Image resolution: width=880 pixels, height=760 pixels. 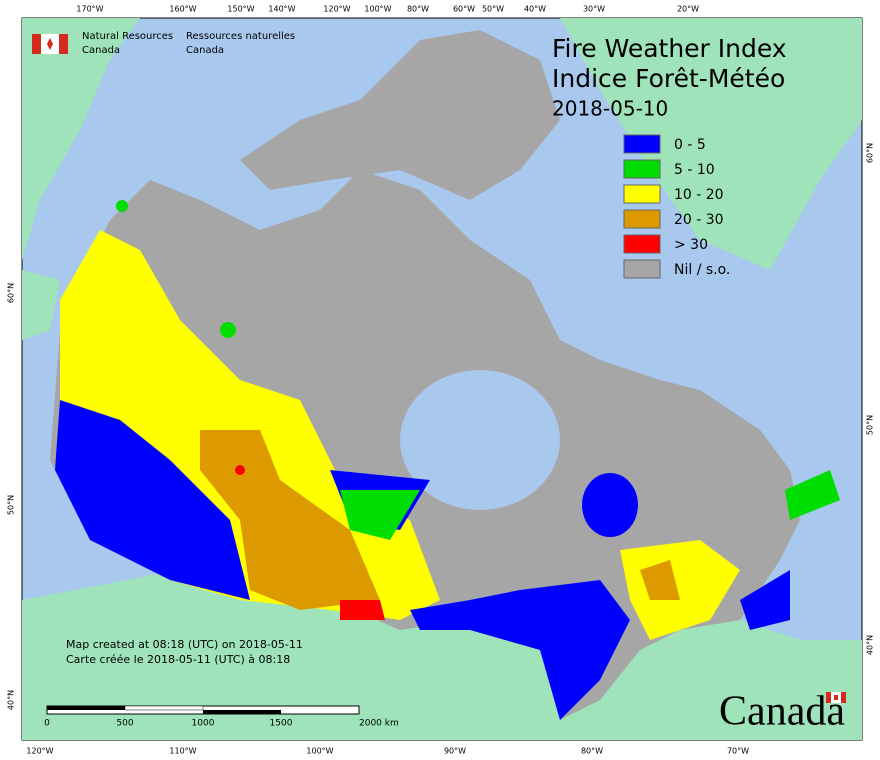 What do you see at coordinates (178, 659) in the screenshot?
I see `note-fr: Carte créée le 2018-05-11 (UTC) à 08:18` at bounding box center [178, 659].